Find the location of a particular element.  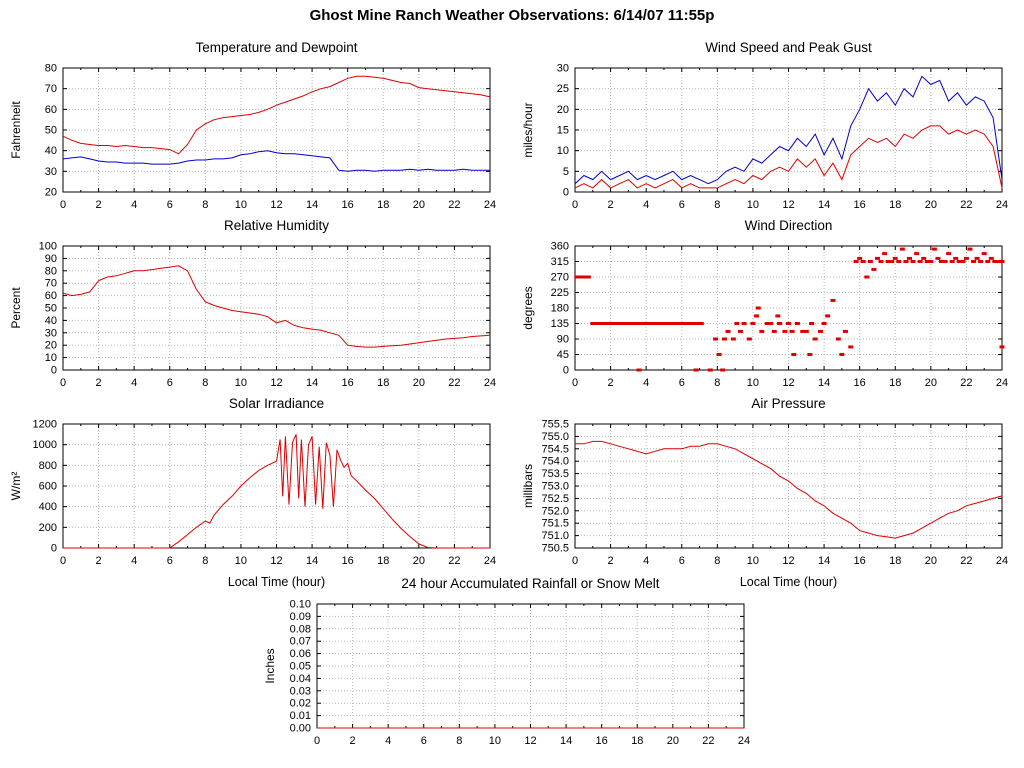

svg-text: Solar Irradiance is located at coordinates (276, 403).